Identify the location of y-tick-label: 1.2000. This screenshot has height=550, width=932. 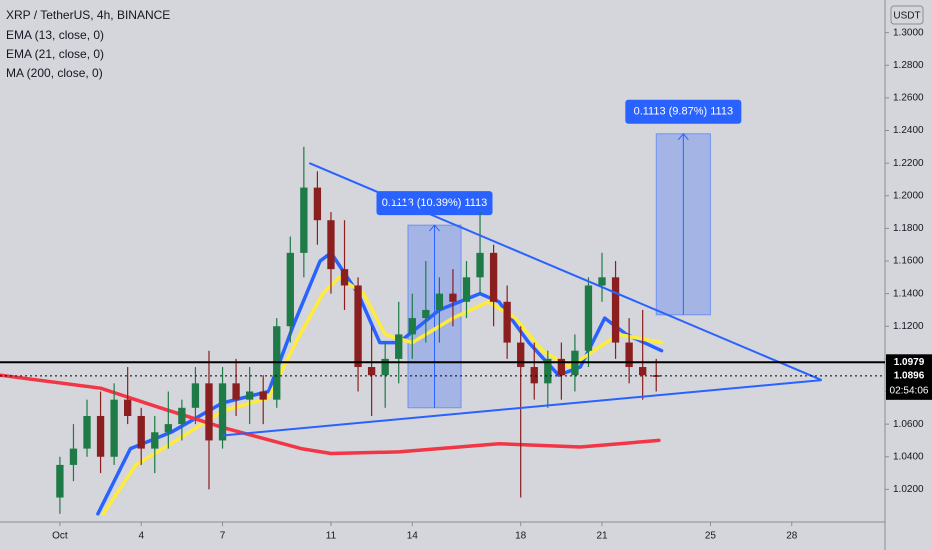
(908, 195).